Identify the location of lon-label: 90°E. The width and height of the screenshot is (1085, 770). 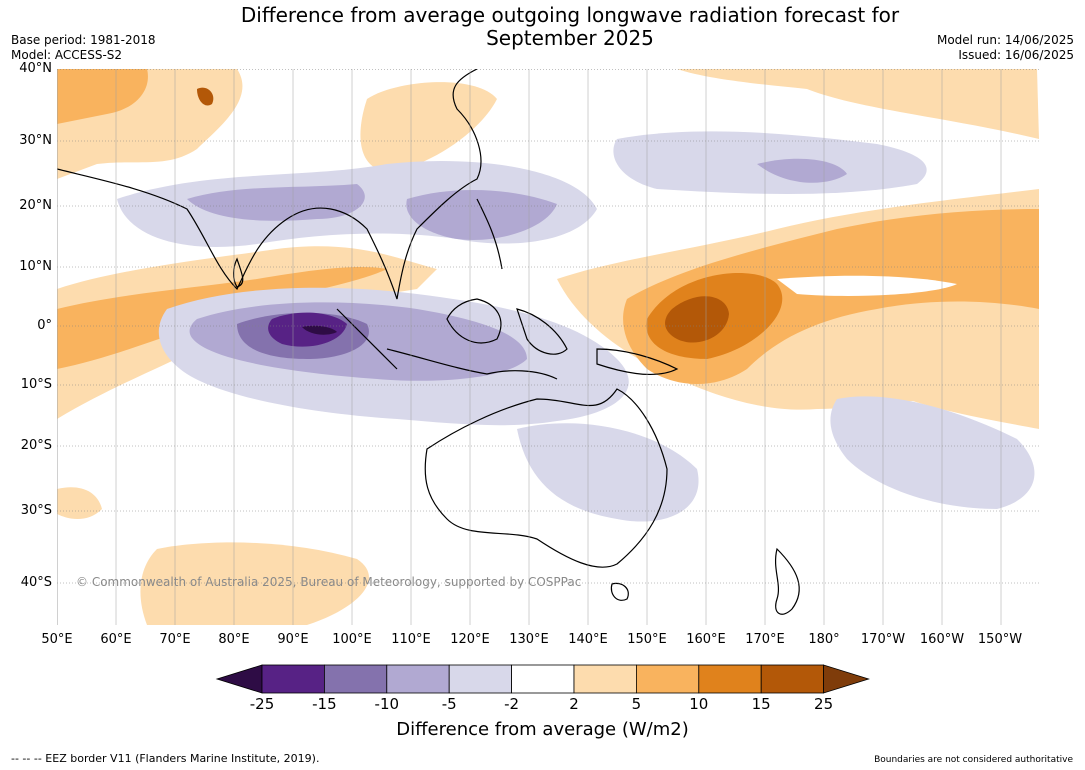
(293, 639).